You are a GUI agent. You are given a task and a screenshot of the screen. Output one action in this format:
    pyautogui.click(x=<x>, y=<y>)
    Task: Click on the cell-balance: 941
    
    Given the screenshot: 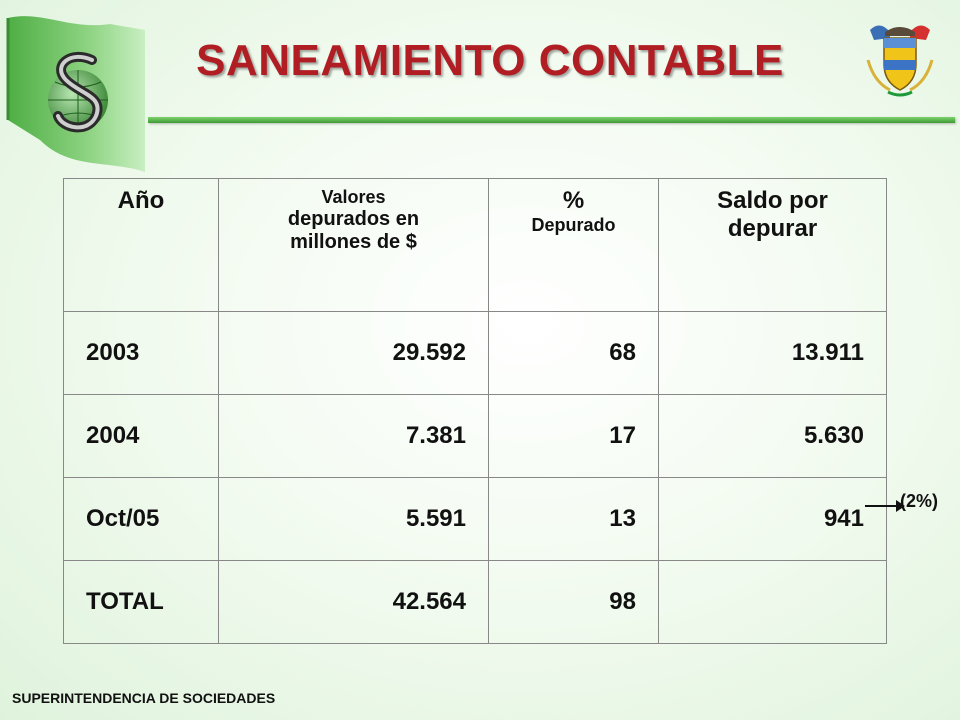 What is the action you would take?
    pyautogui.click(x=772, y=519)
    